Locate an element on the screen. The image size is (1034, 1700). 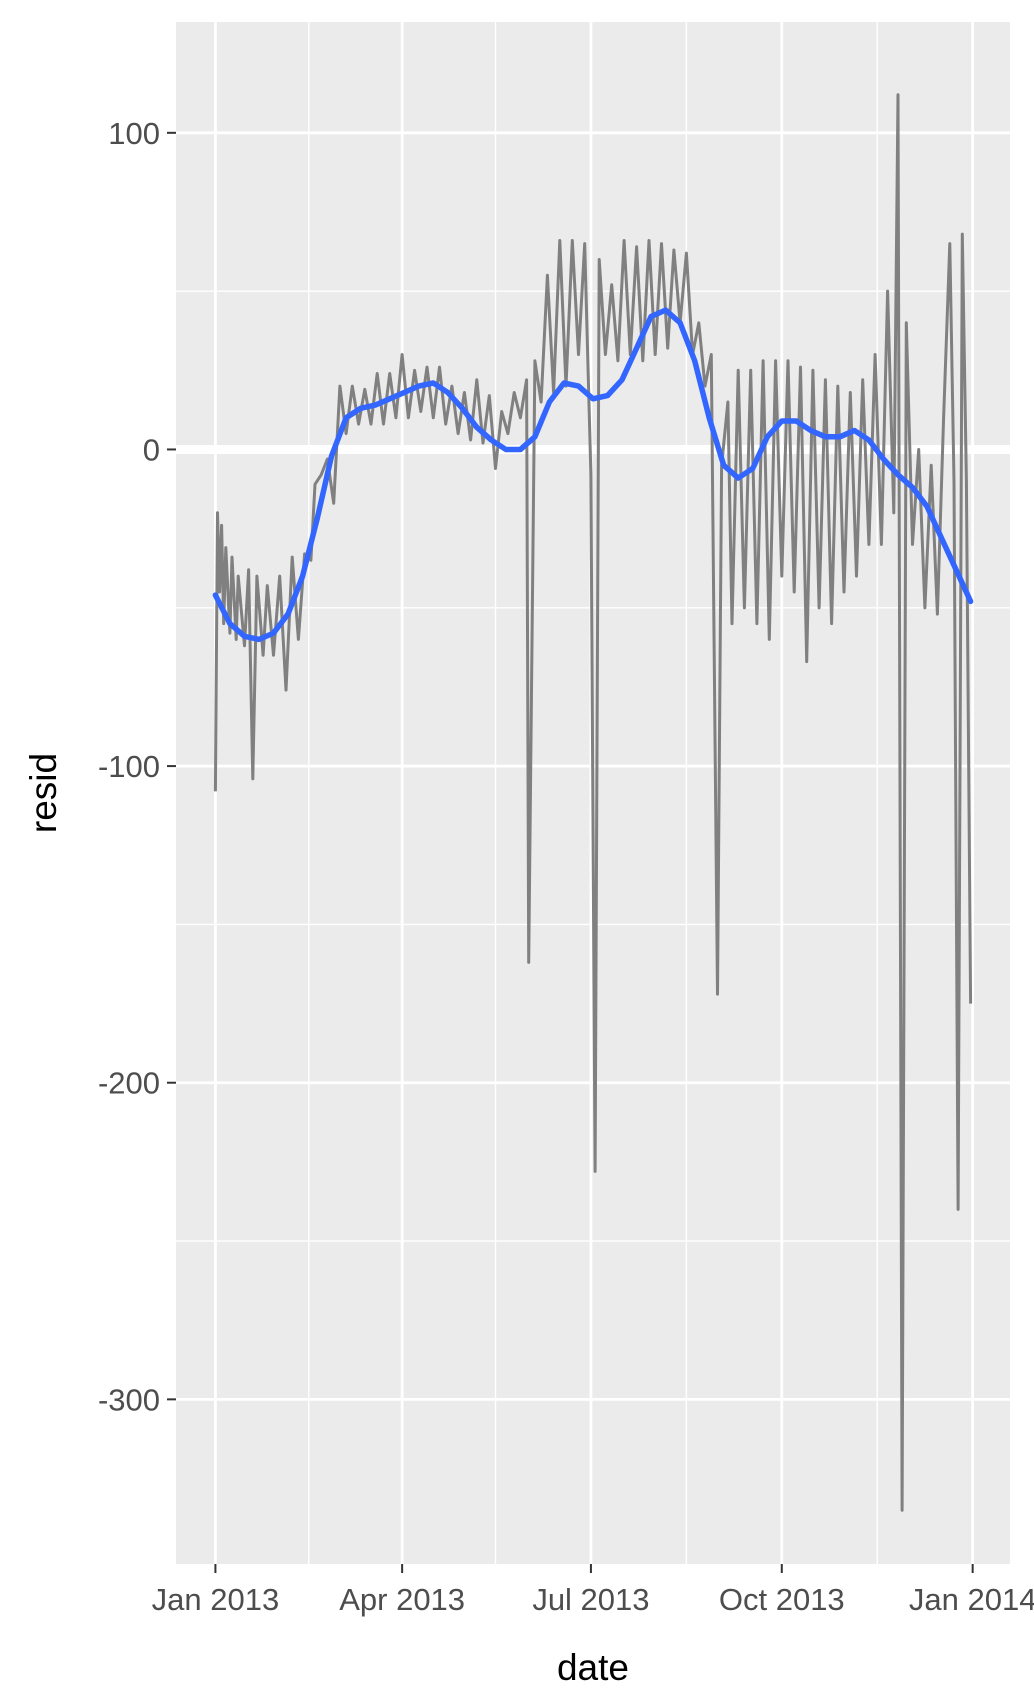
x-tick-label: Apr 2013 is located at coordinates (402, 1599).